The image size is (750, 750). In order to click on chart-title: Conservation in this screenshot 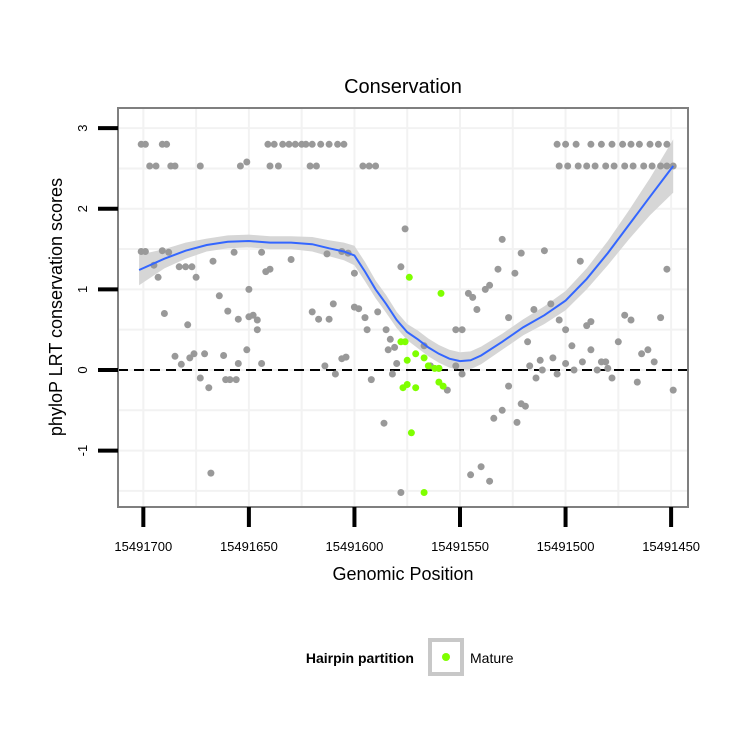, I will do `click(403, 87)`.